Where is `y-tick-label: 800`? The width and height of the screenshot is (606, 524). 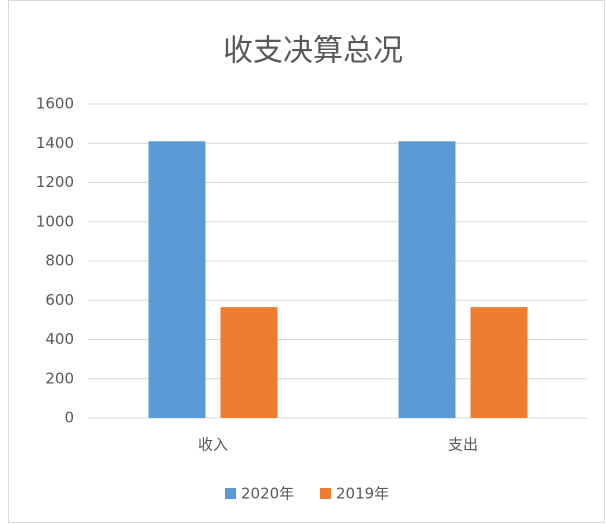 y-tick-label: 800 is located at coordinates (59, 261).